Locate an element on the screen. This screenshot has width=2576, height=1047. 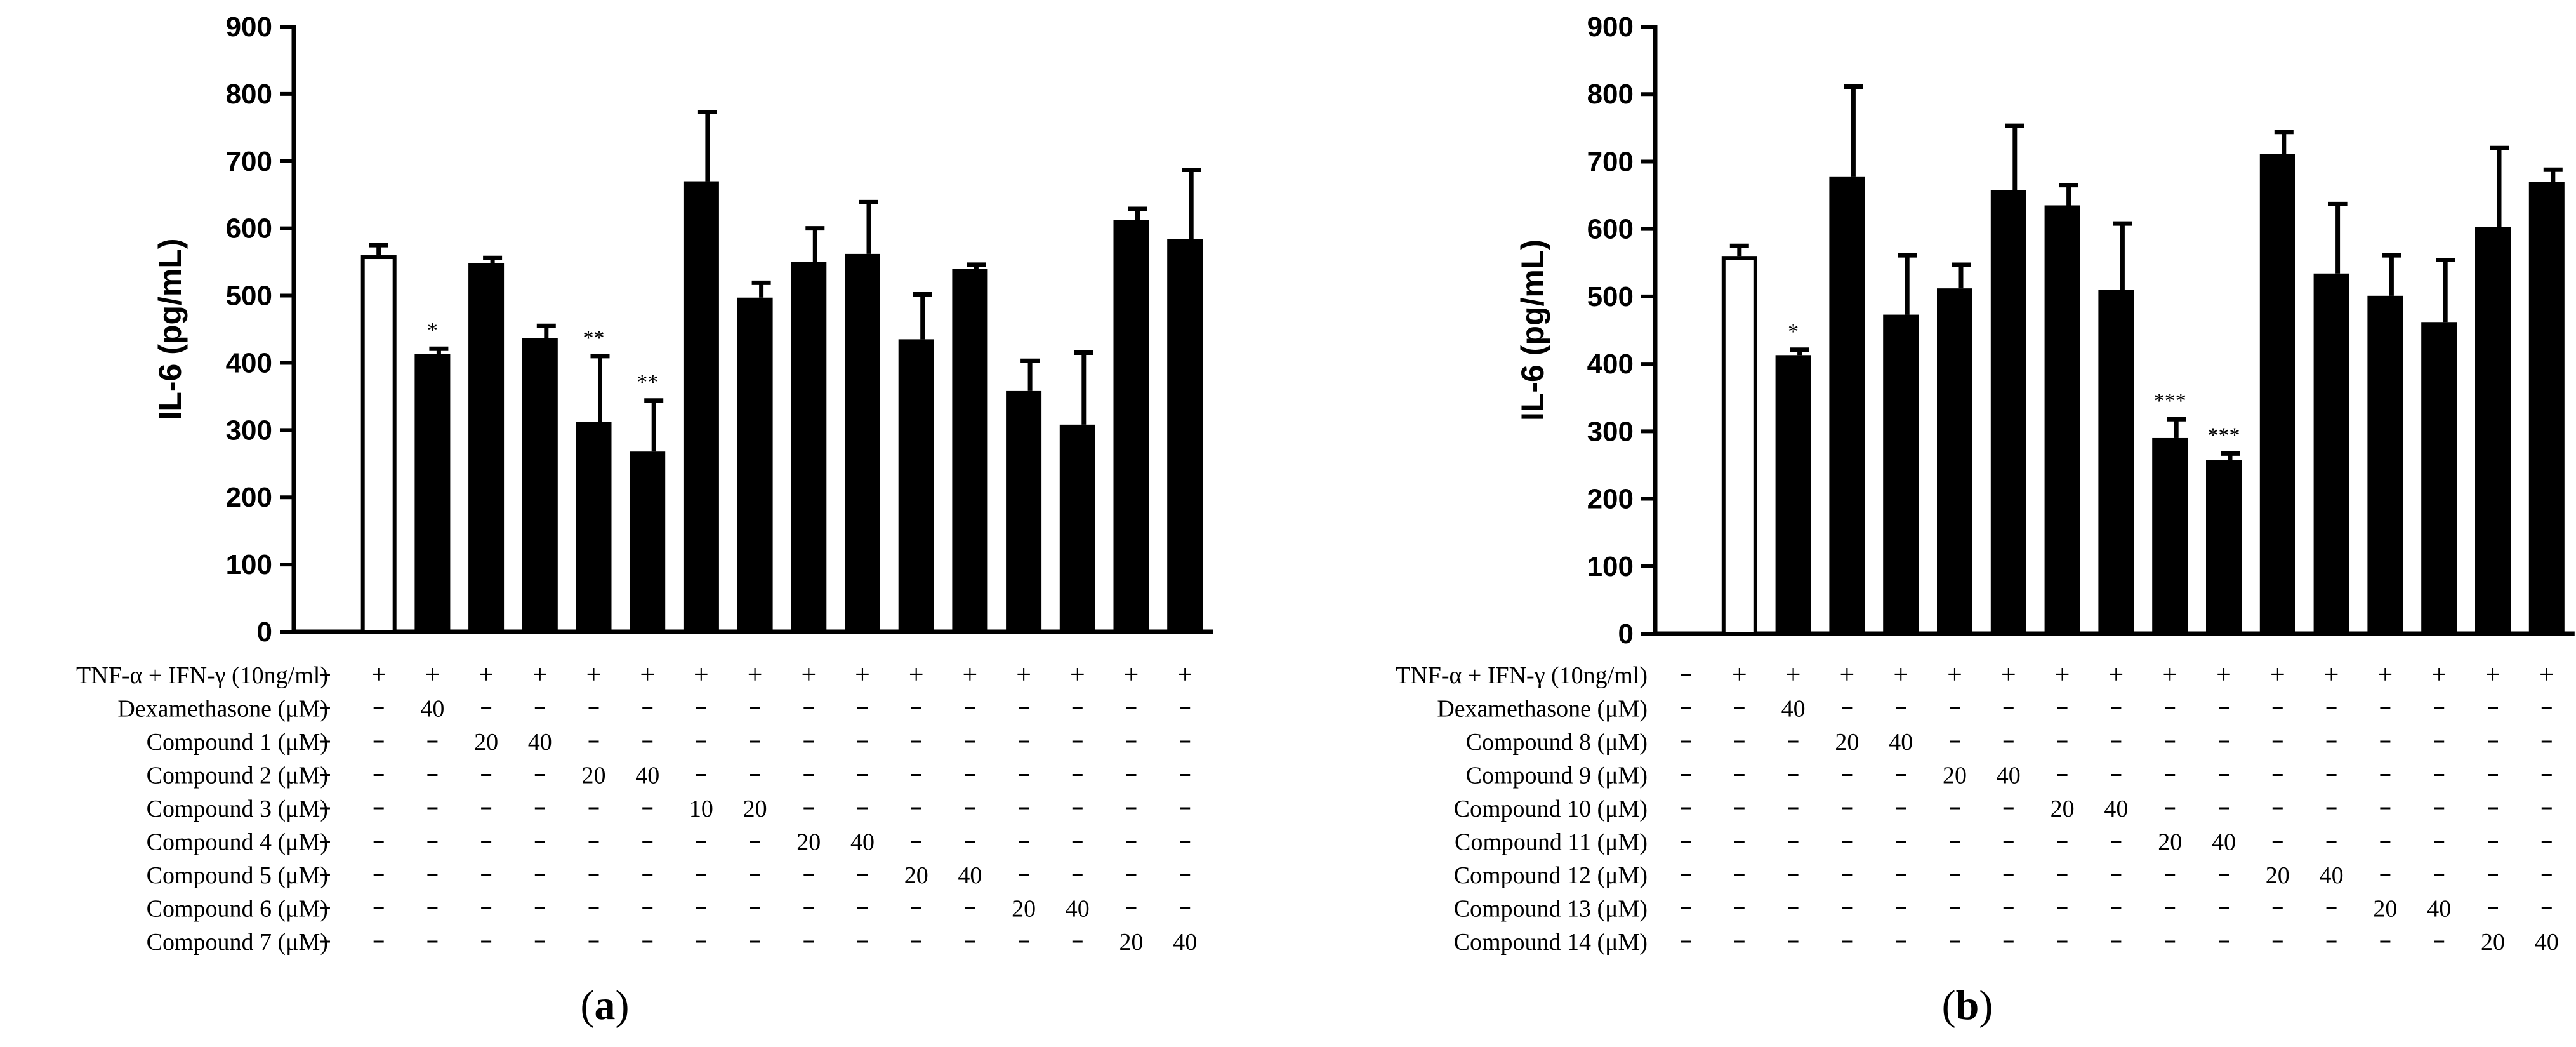
significance-marker: ** is located at coordinates (647, 382).